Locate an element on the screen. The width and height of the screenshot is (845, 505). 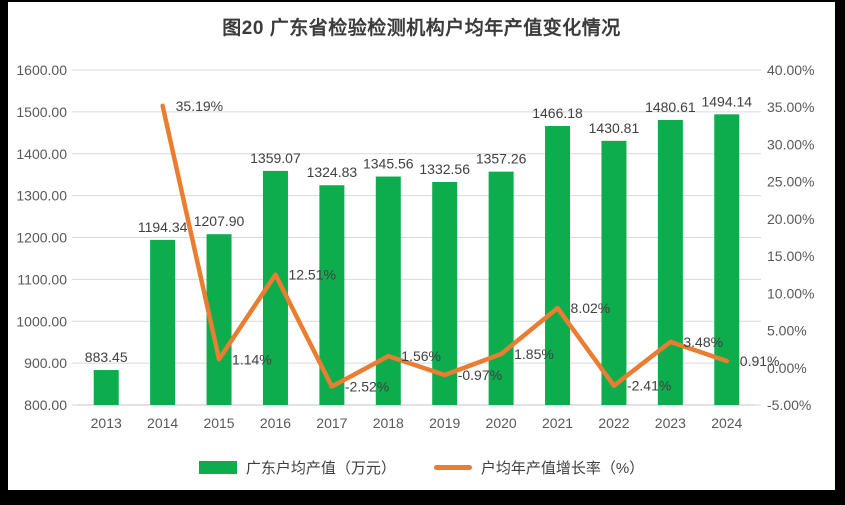
bar-data-label: 1357.26 is located at coordinates (501, 159).